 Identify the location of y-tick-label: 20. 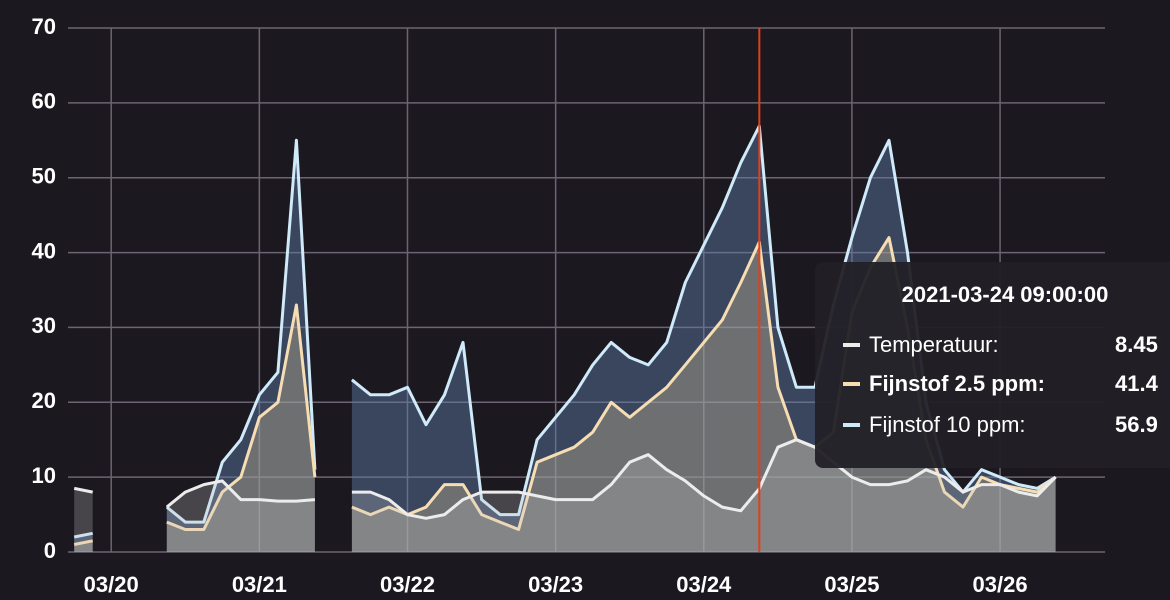
(44, 400).